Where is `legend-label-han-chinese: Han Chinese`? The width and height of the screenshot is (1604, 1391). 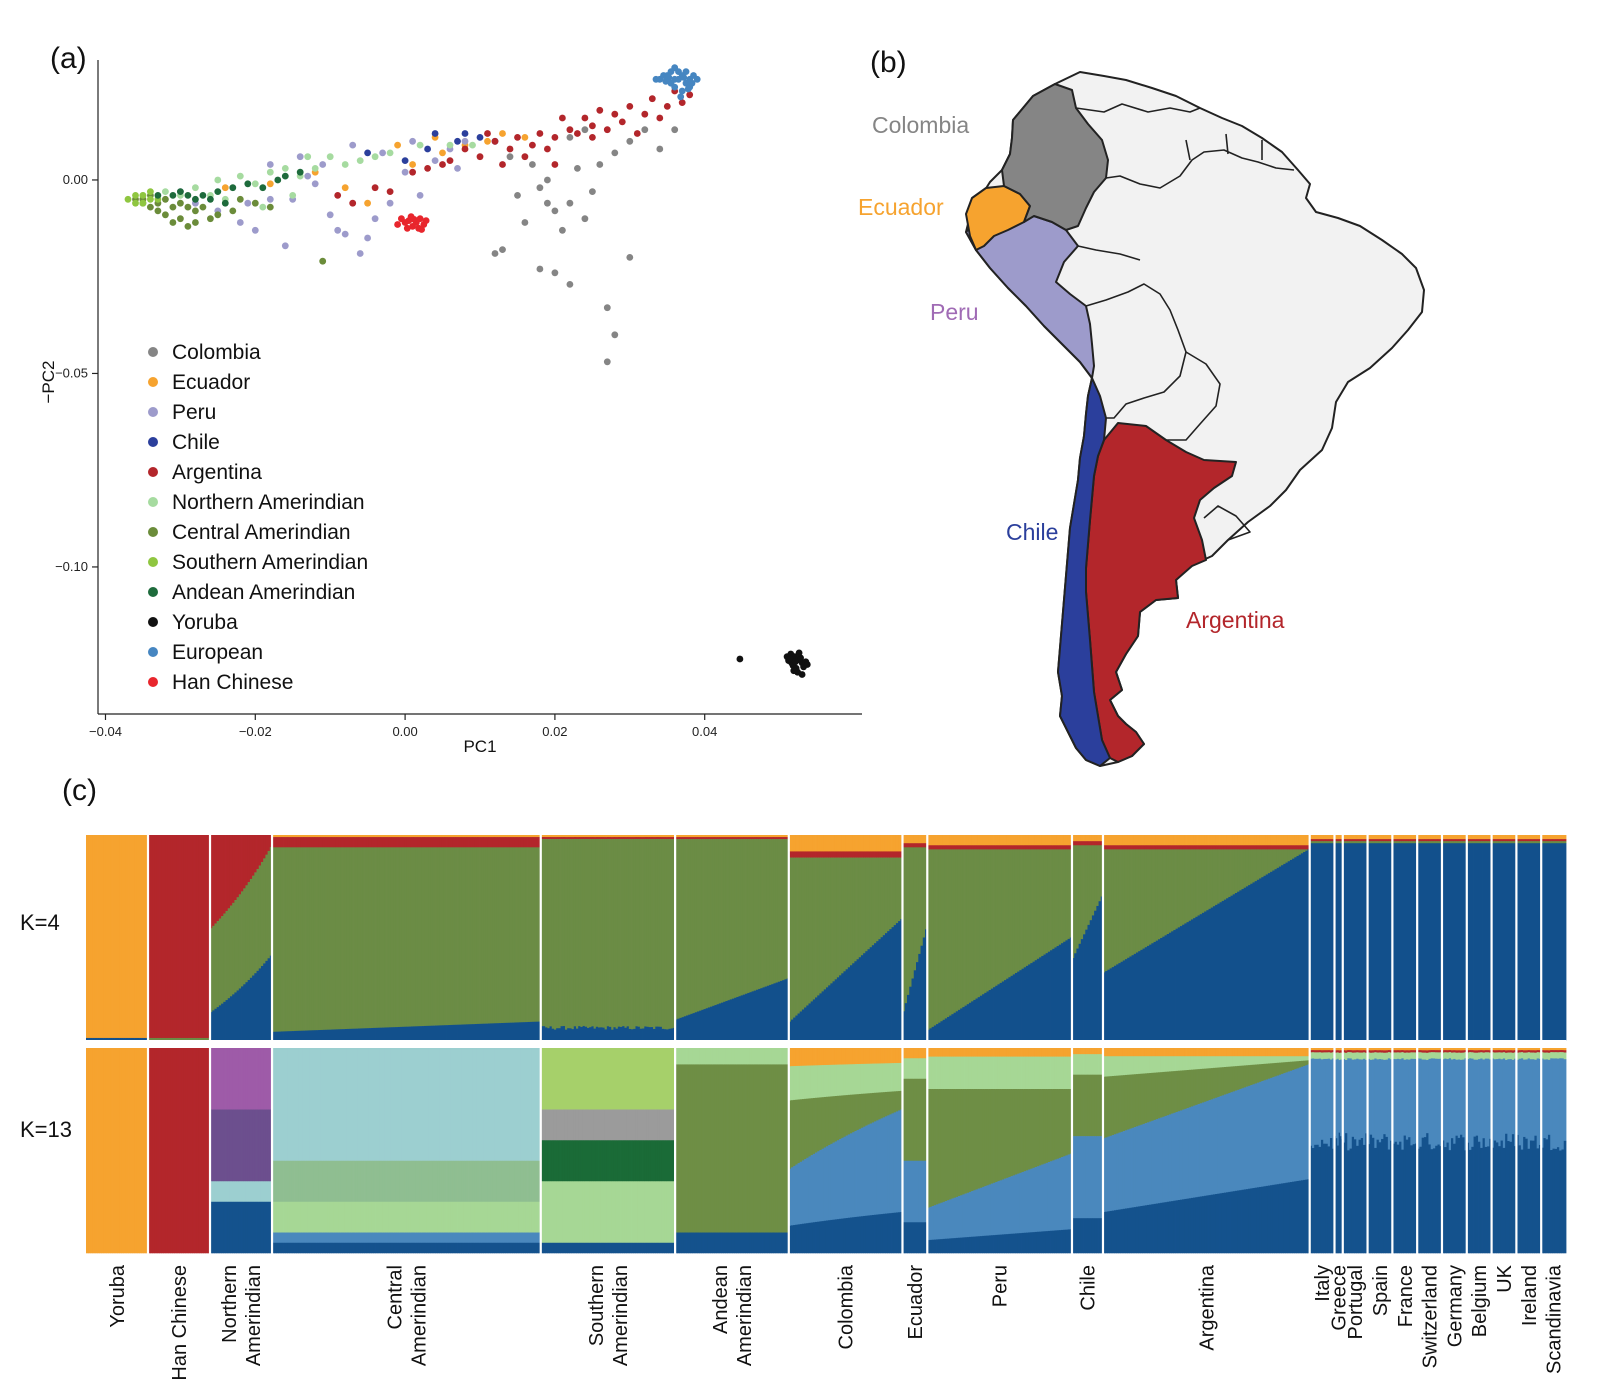 legend-label-han-chinese: Han Chinese is located at coordinates (232, 682).